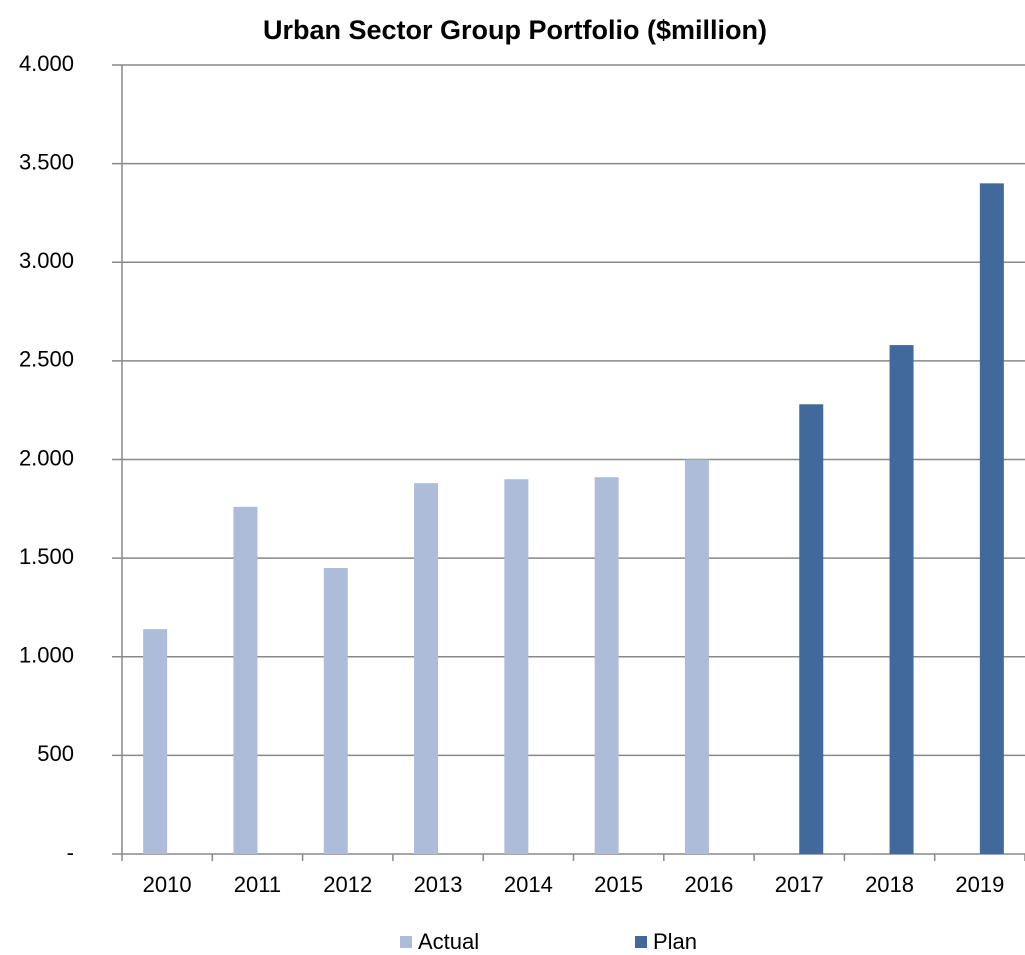 This screenshot has width=1025, height=955. Describe the element at coordinates (257, 884) in the screenshot. I see `x-tick-label: 2011` at that location.